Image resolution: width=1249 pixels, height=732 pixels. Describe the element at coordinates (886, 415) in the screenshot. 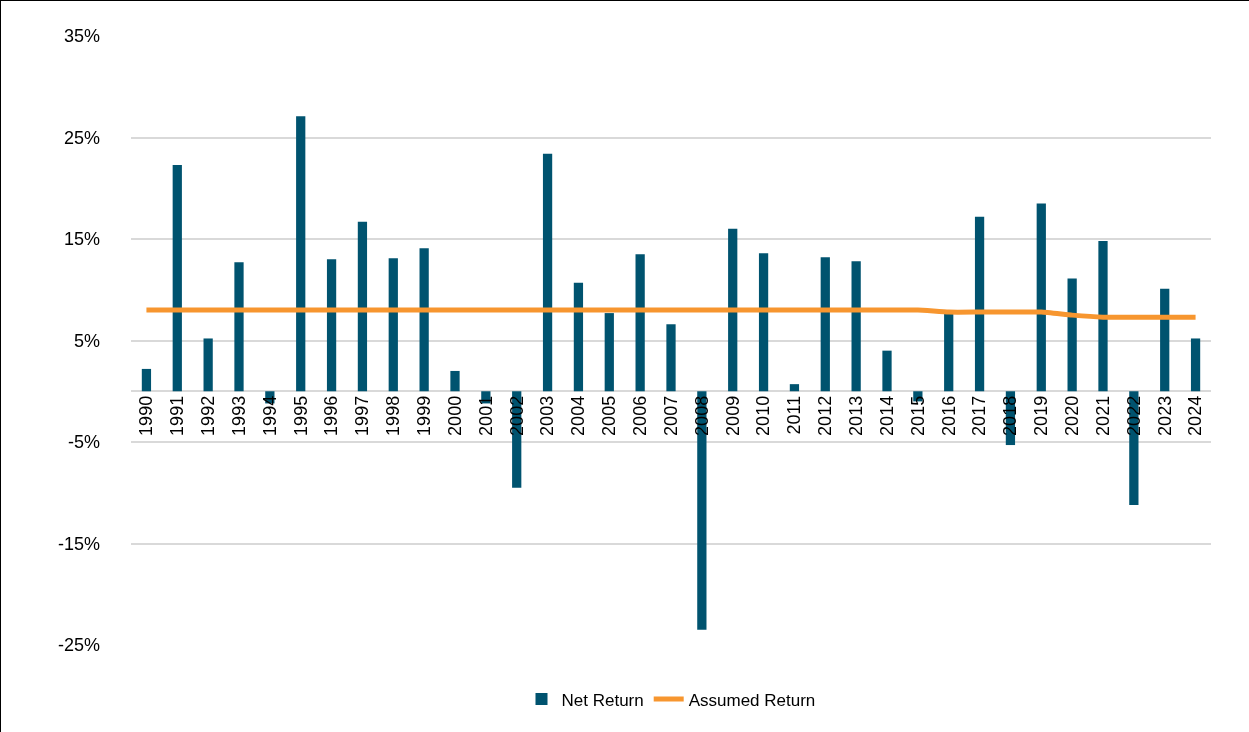

I see `x-tick-label: 2014` at that location.